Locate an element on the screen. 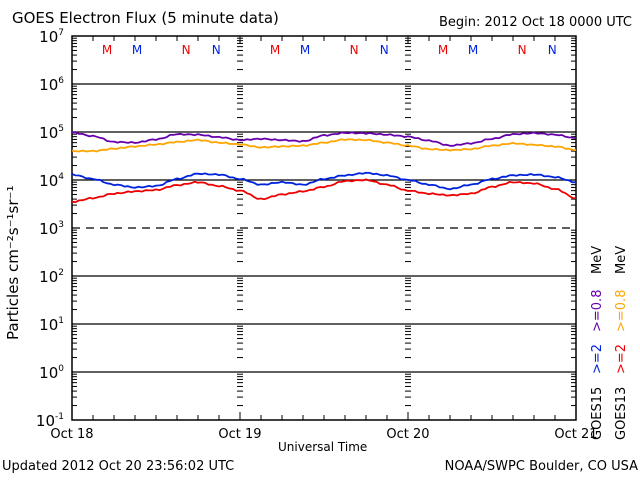 The height and width of the screenshot is (480, 640). y-tick-label: 103 is located at coordinates (51, 229).